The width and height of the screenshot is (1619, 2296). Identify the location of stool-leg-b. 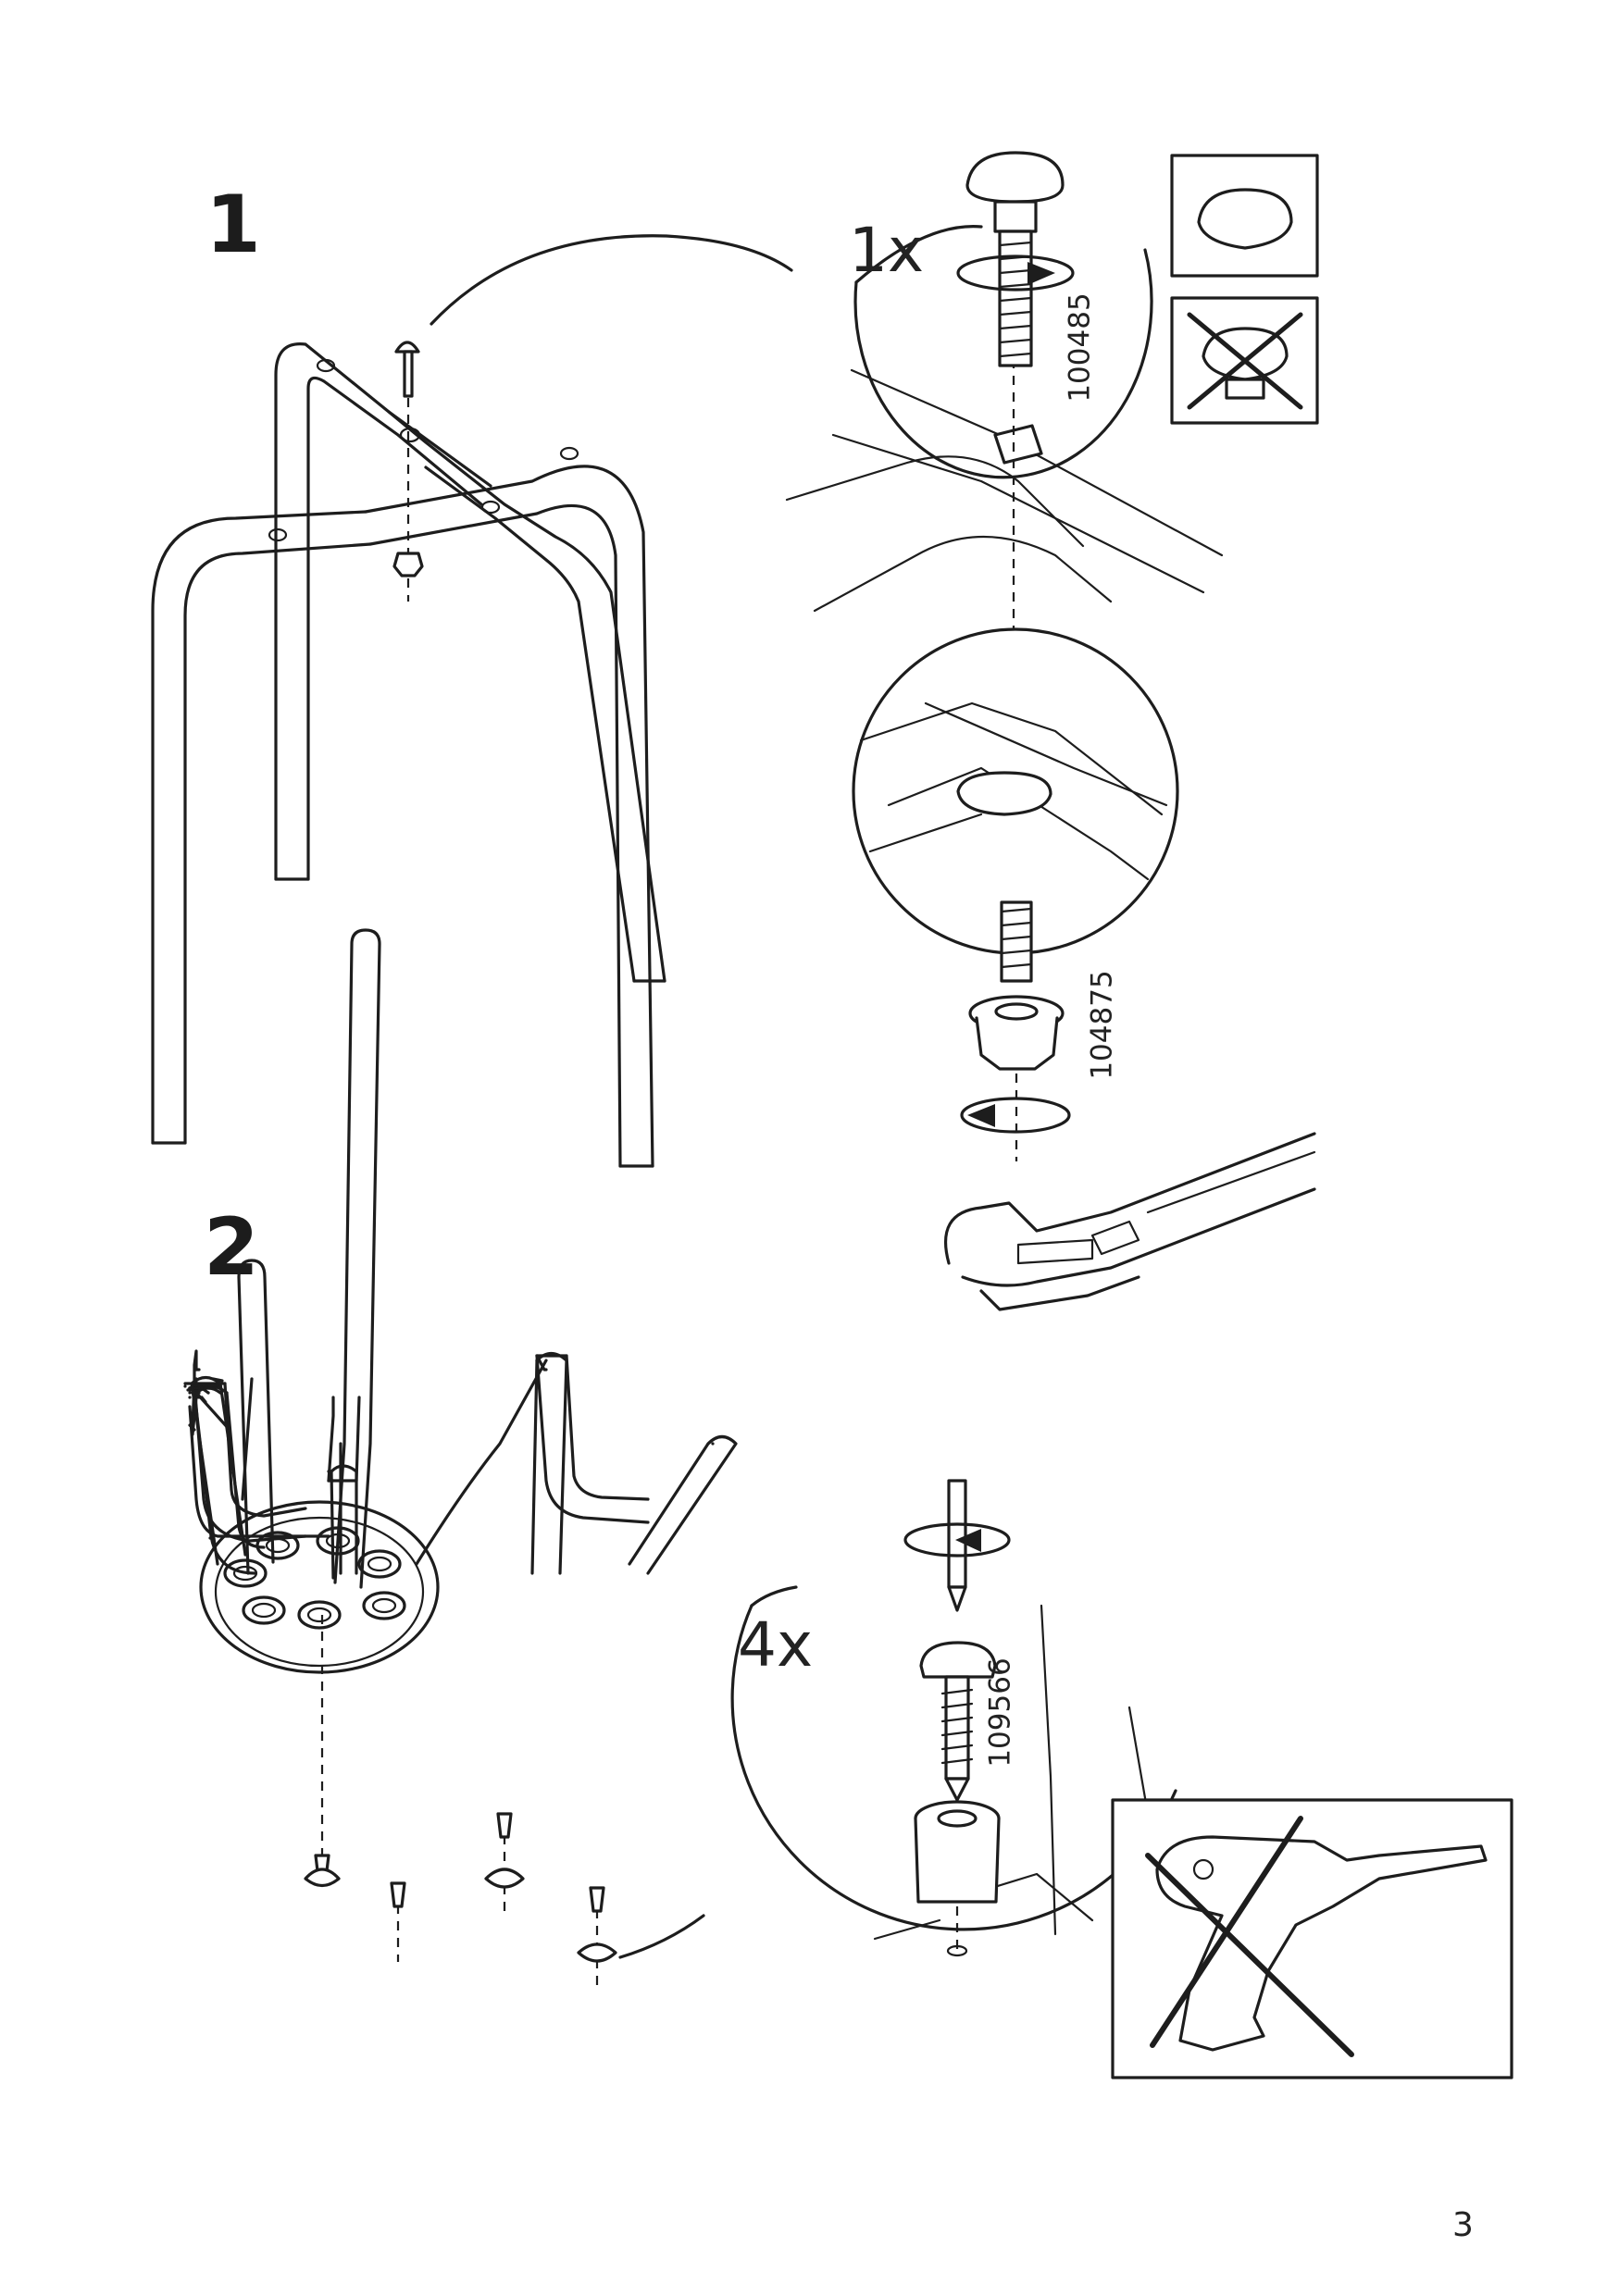
(343, 1522).